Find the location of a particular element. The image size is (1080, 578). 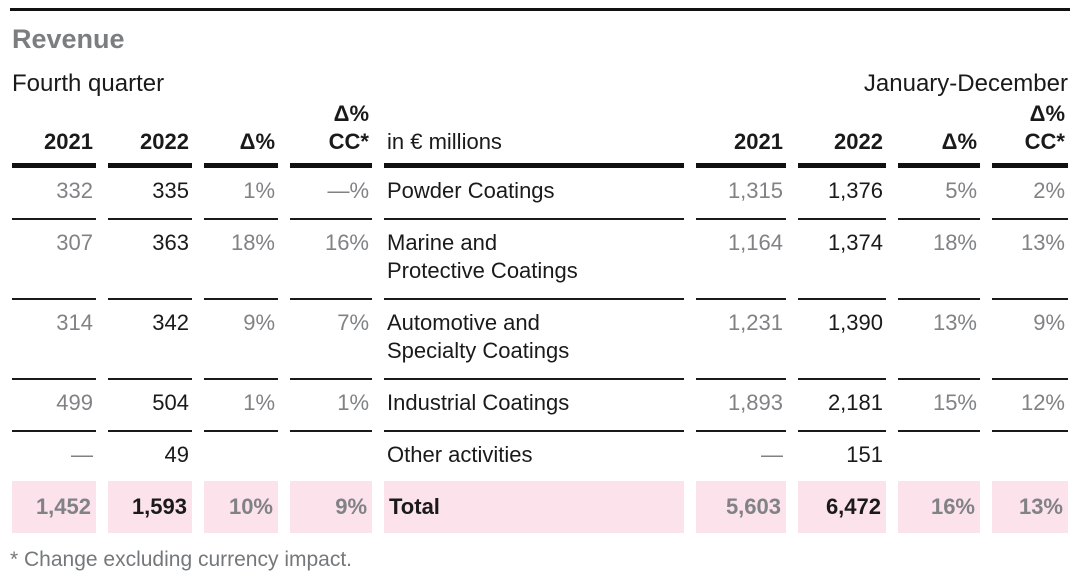

segment-label-text: Marine and Protective Coatings is located at coordinates (482, 256).